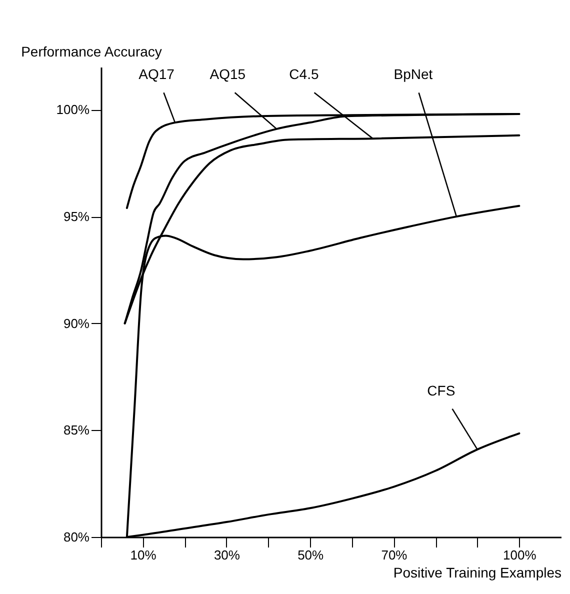 Image resolution: width=570 pixels, height=594 pixels. What do you see at coordinates (76, 430) in the screenshot?
I see `y-tick-label: 85%` at bounding box center [76, 430].